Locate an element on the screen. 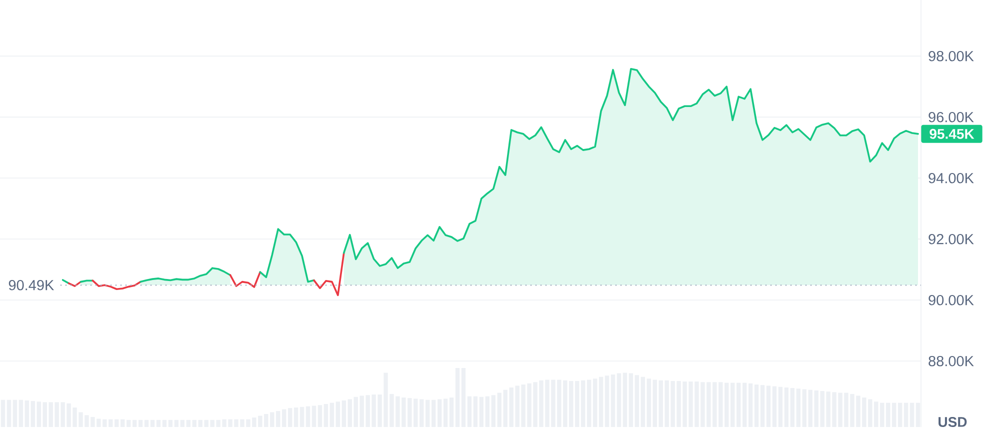  text: 95.45K is located at coordinates (952, 133).